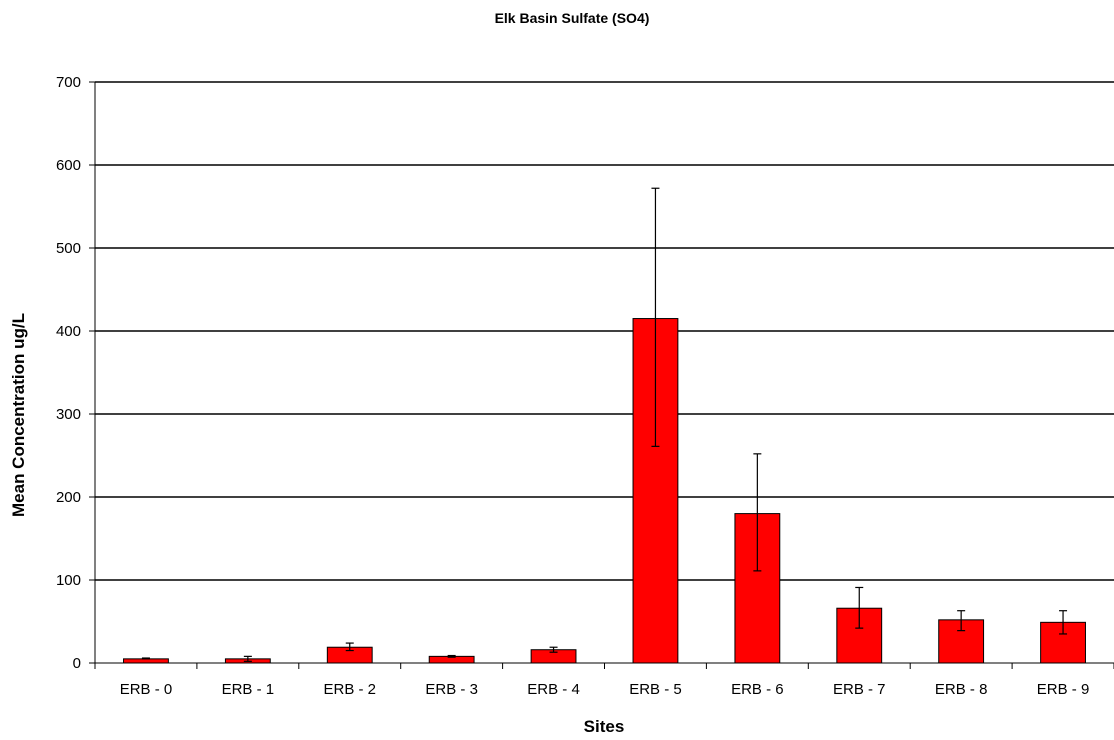 This screenshot has width=1114, height=740. Describe the element at coordinates (146, 661) in the screenshot. I see `bar` at that location.